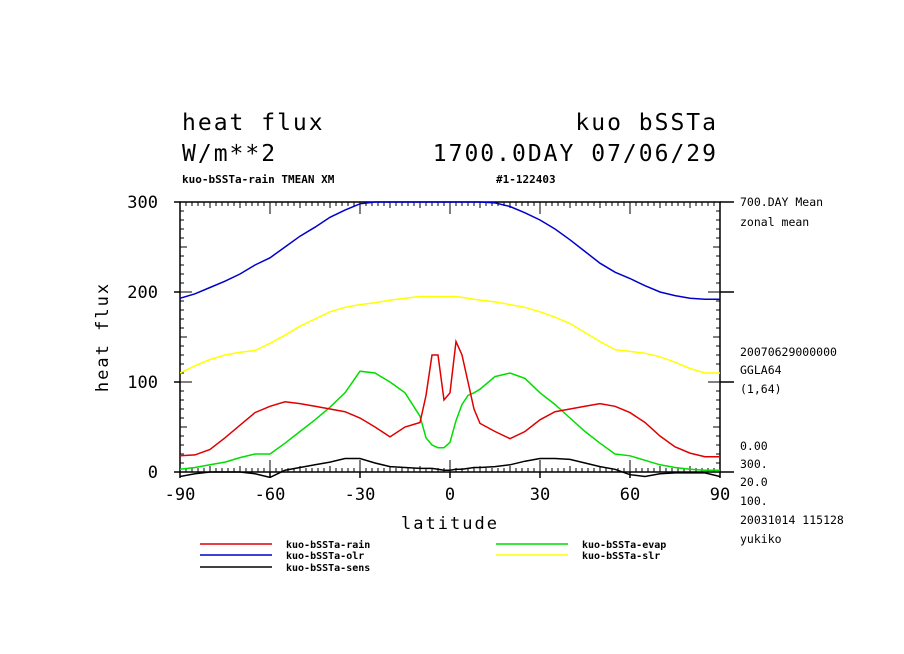 The height and width of the screenshot is (654, 904). Describe the element at coordinates (450, 467) in the screenshot. I see `series-line-sens` at that location.